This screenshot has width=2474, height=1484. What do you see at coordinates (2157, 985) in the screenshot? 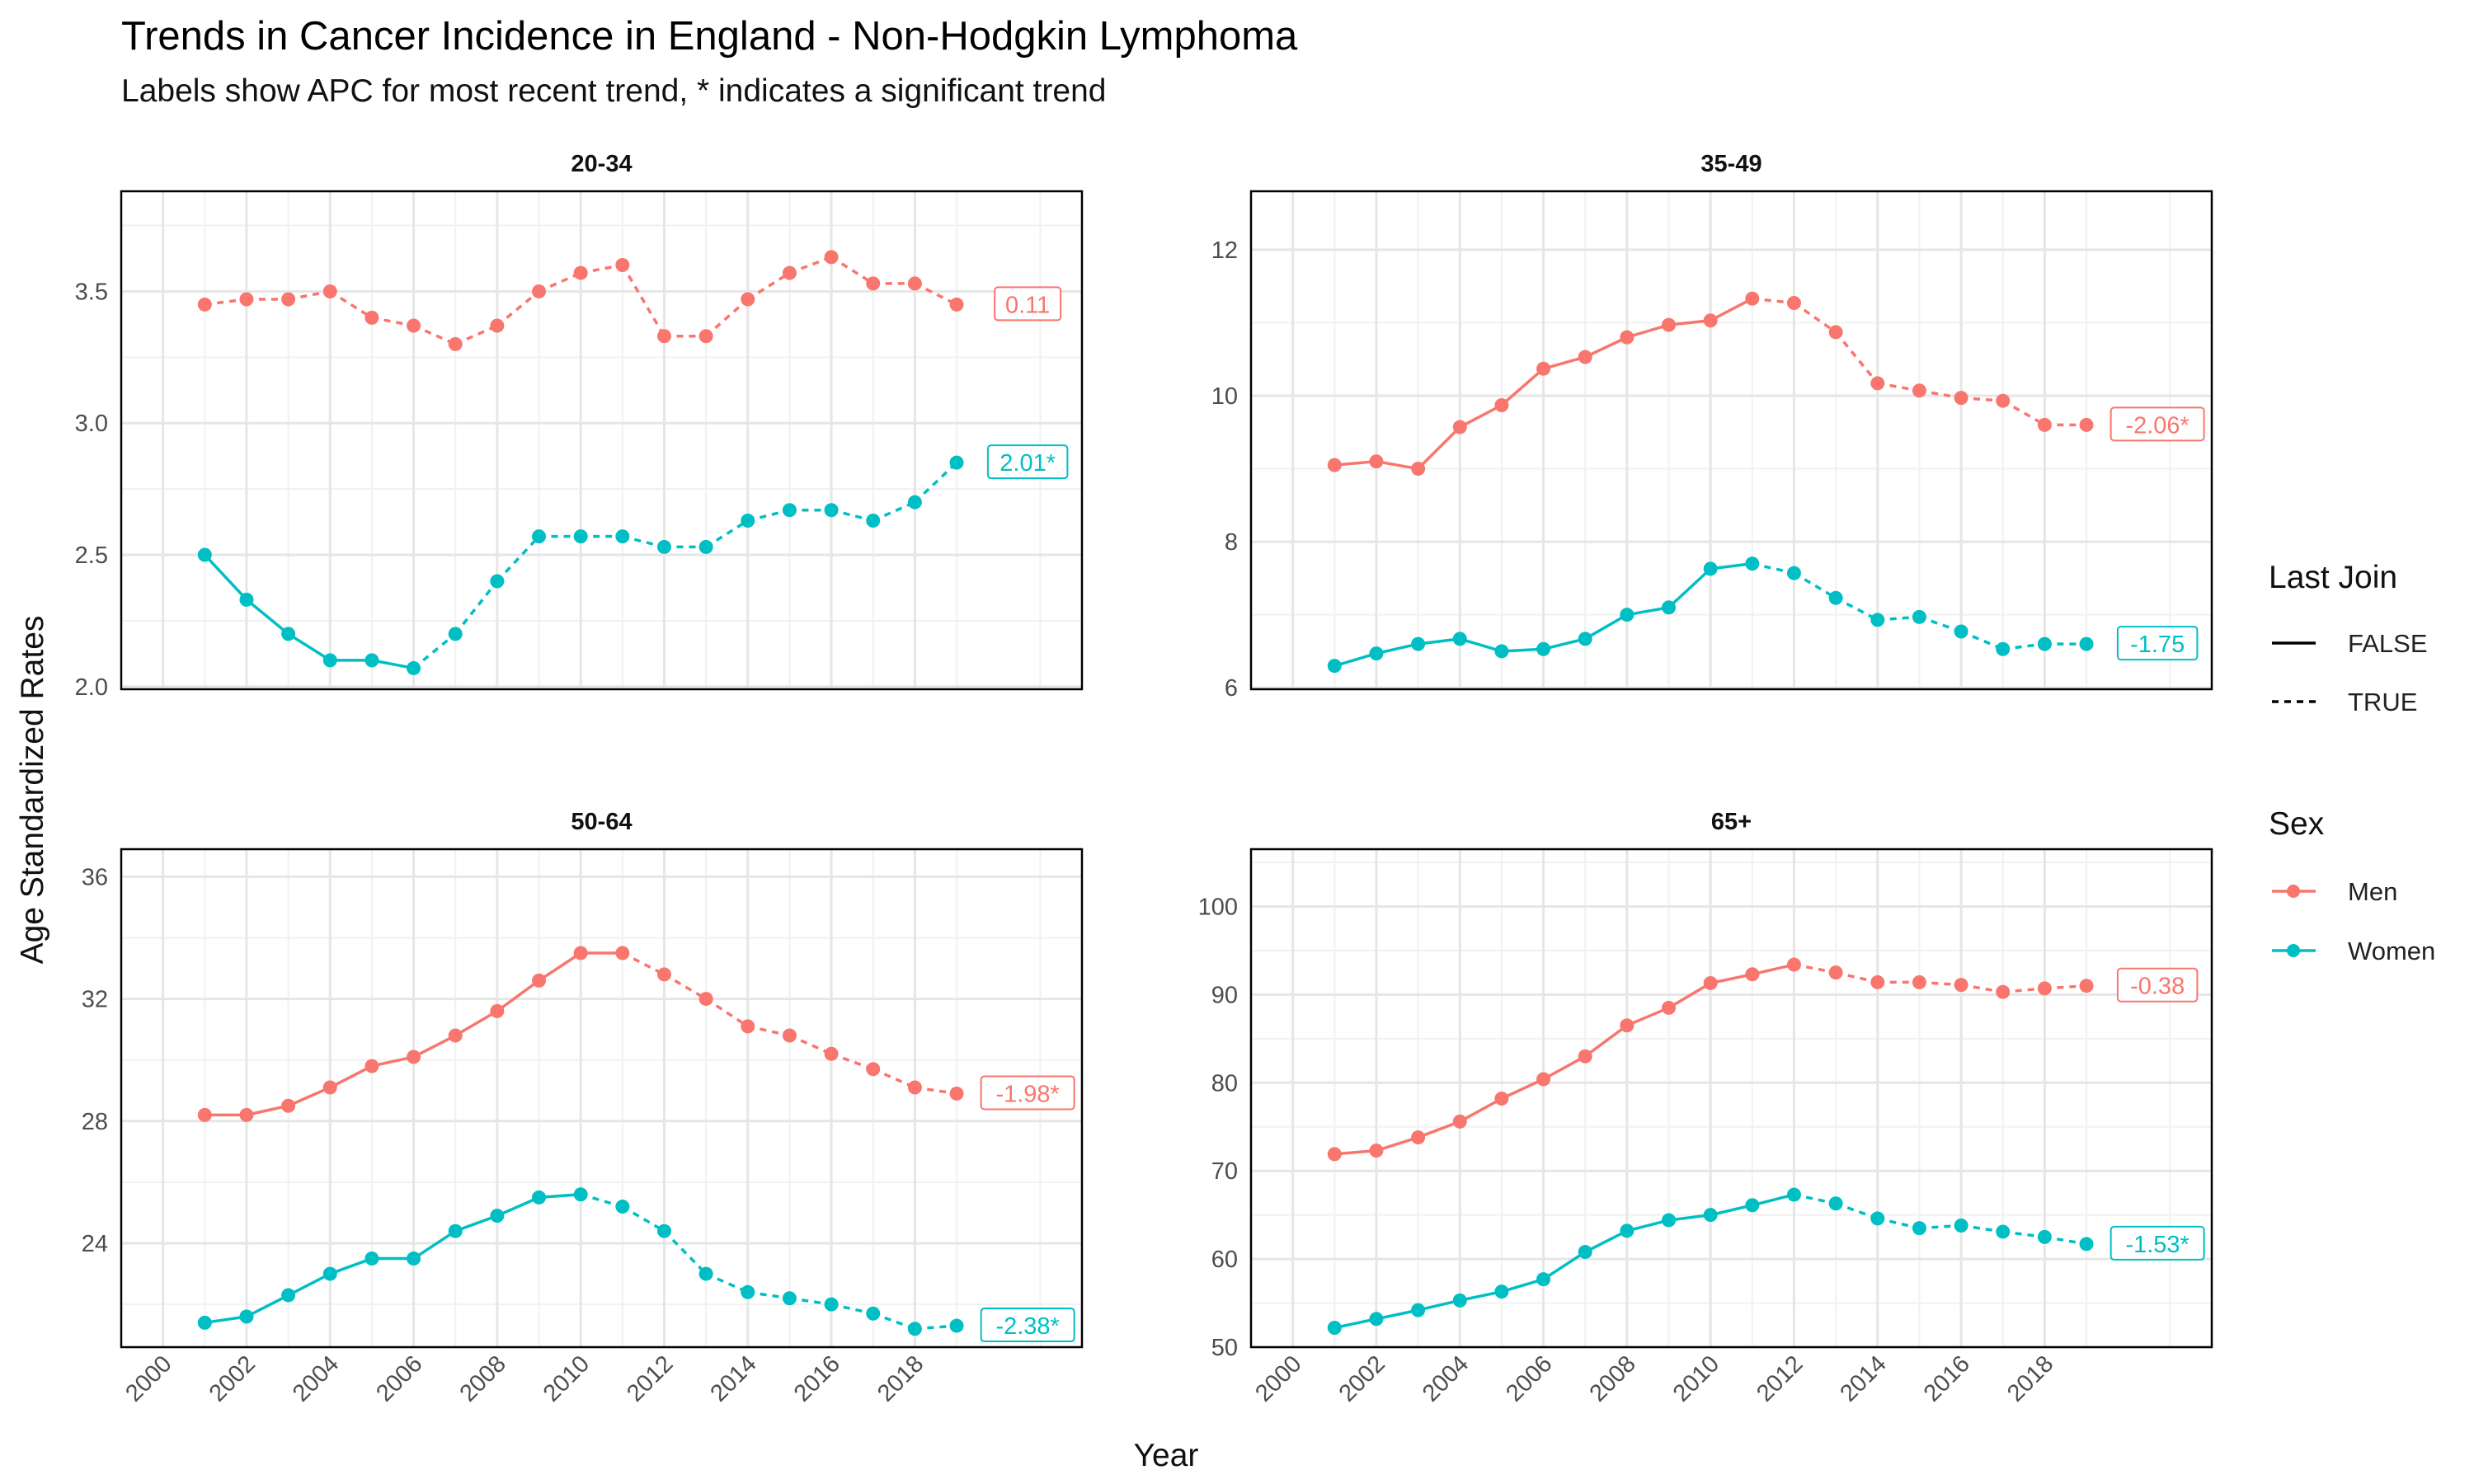
I see `apc-label: -0.38` at bounding box center [2157, 985].